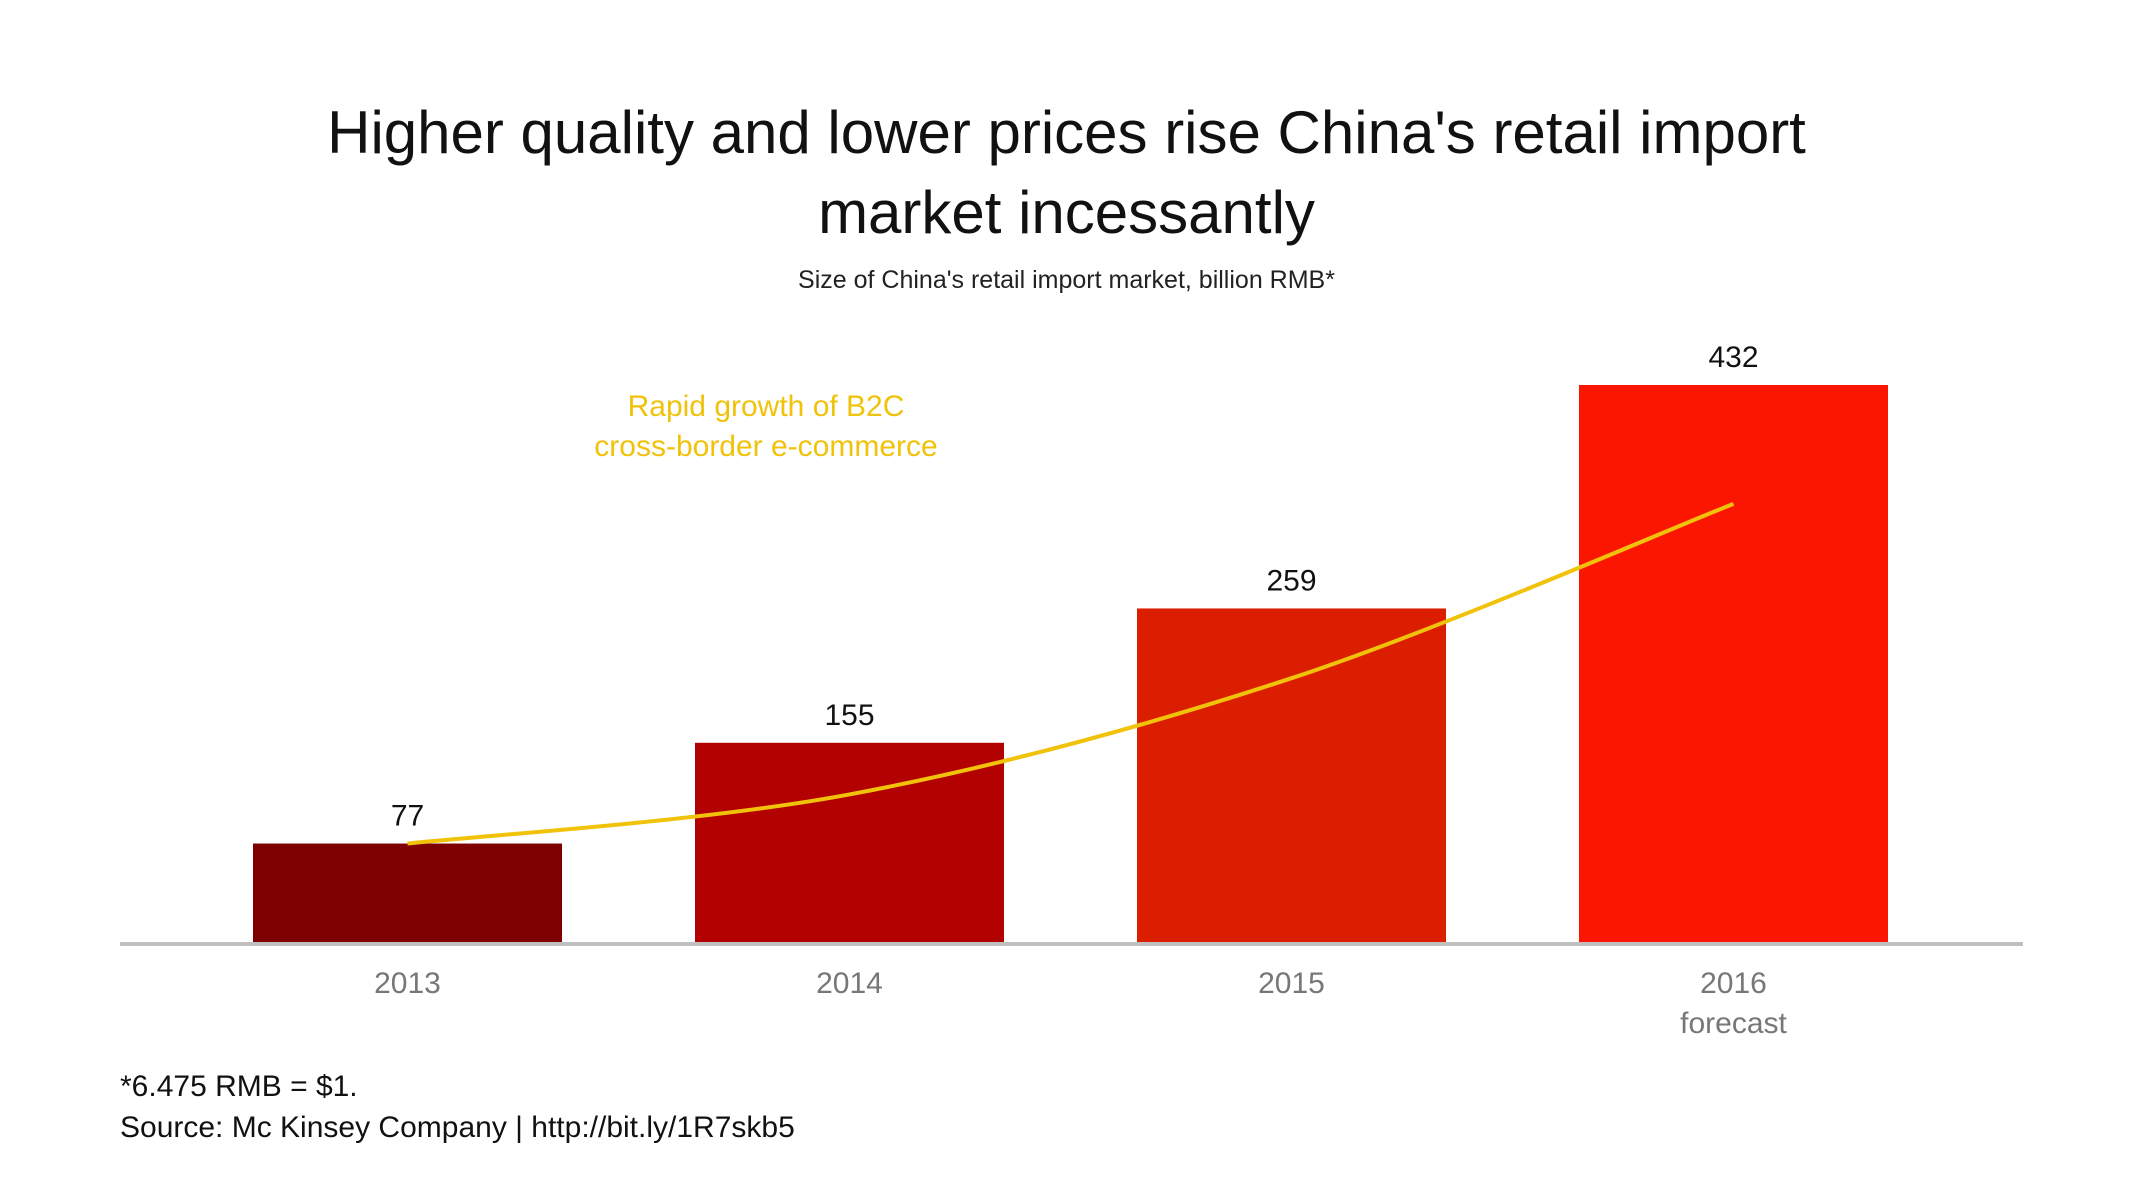 This screenshot has height=1200, width=2133. I want to click on bar-2015, so click(1291, 775).